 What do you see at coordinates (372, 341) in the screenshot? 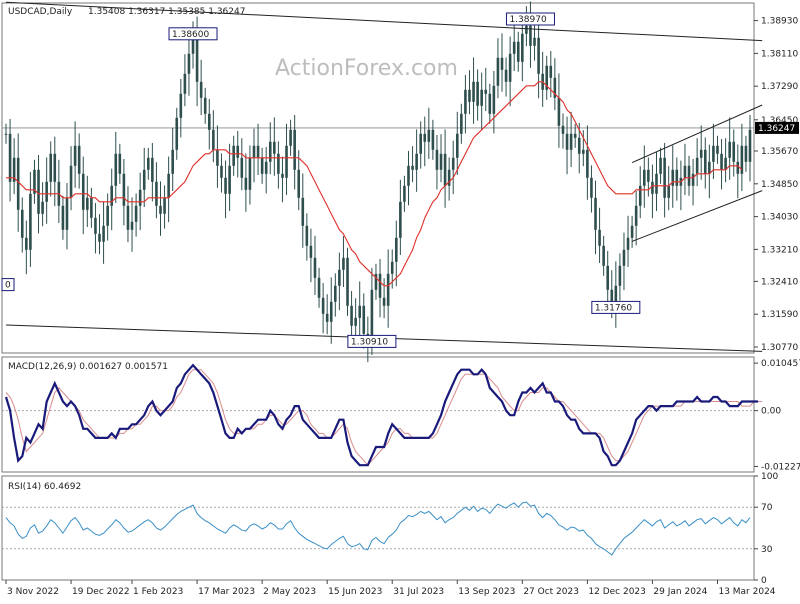
I see `price-annotation-box` at bounding box center [372, 341].